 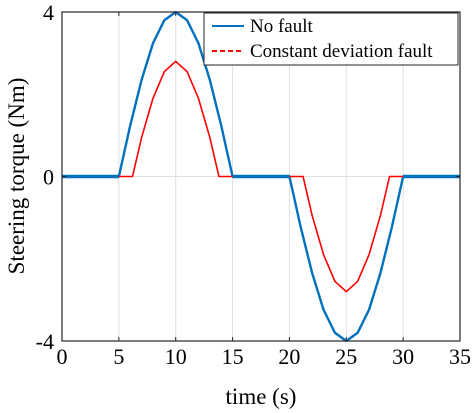 What do you see at coordinates (261, 396) in the screenshot?
I see `x-axis-title: time (s)` at bounding box center [261, 396].